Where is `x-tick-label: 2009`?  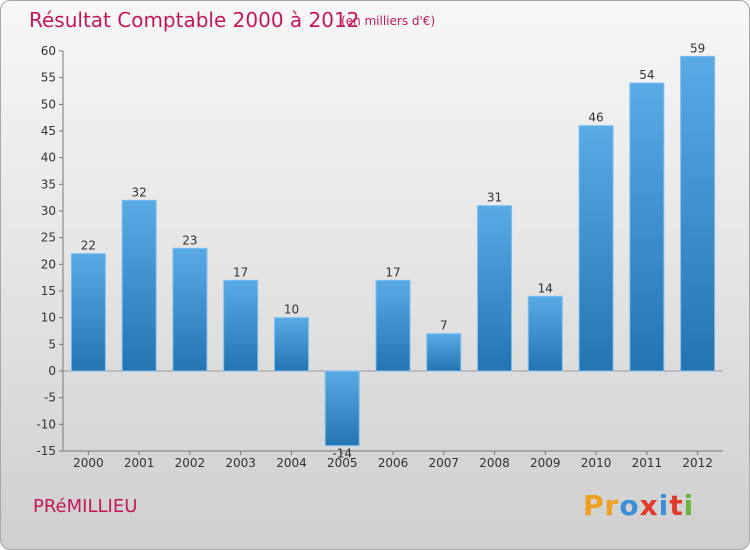
x-tick-label: 2009 is located at coordinates (545, 463).